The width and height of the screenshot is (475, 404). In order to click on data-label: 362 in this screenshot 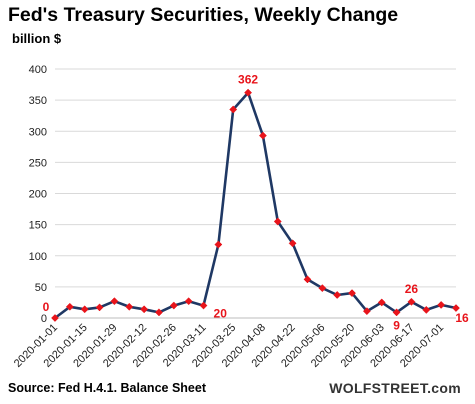, I will do `click(248, 80)`.